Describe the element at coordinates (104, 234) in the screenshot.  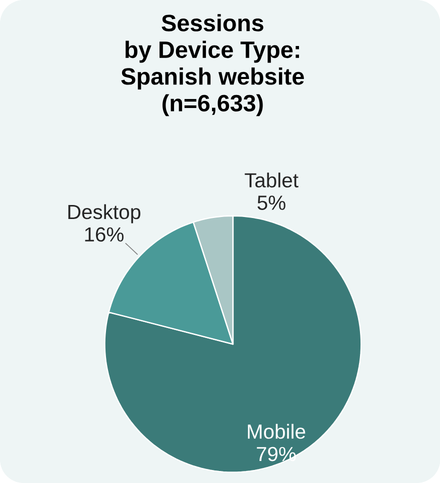
I see `data-label: 16%` at that location.